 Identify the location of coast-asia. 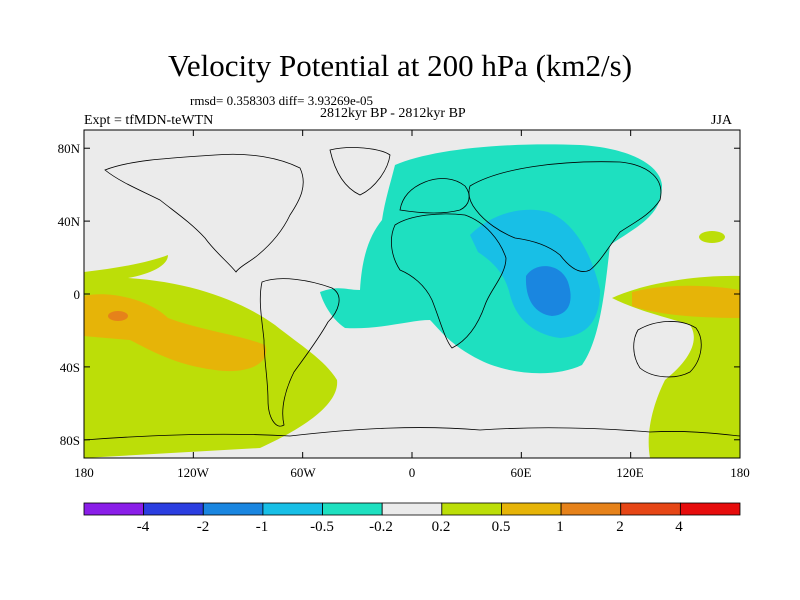
(565, 216).